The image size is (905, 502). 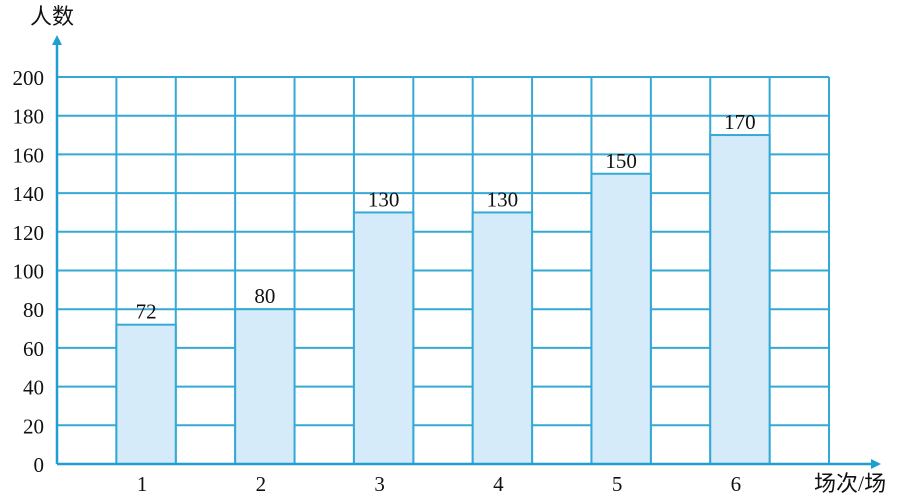 What do you see at coordinates (736, 484) in the screenshot?
I see `x-tick-label: 6` at bounding box center [736, 484].